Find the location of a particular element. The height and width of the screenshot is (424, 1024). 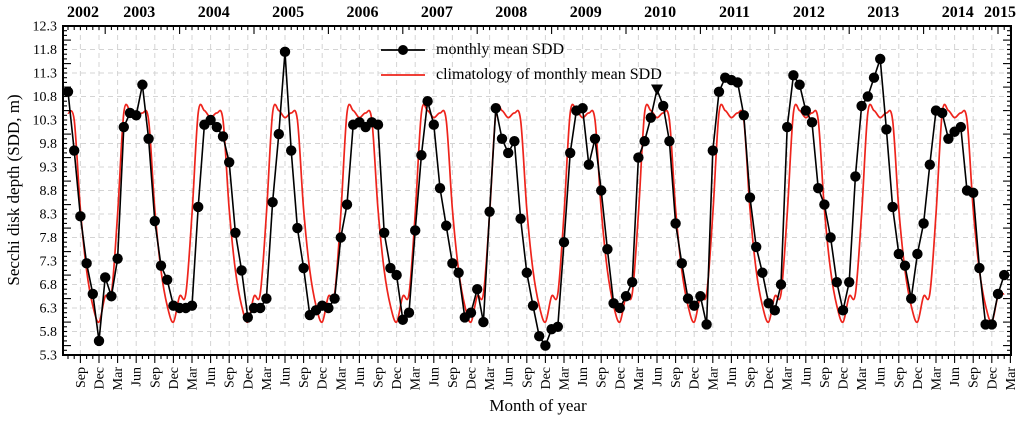

svg-text: 11.8 is located at coordinates (45, 50).